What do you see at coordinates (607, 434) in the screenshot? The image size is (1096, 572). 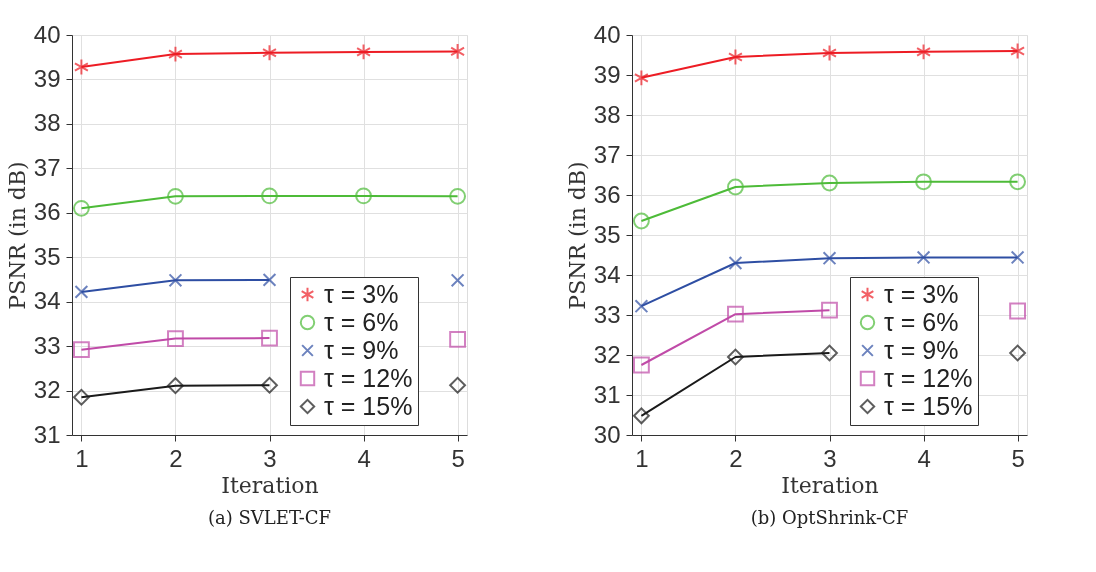 I see `y-tick-label: 30` at bounding box center [607, 434].